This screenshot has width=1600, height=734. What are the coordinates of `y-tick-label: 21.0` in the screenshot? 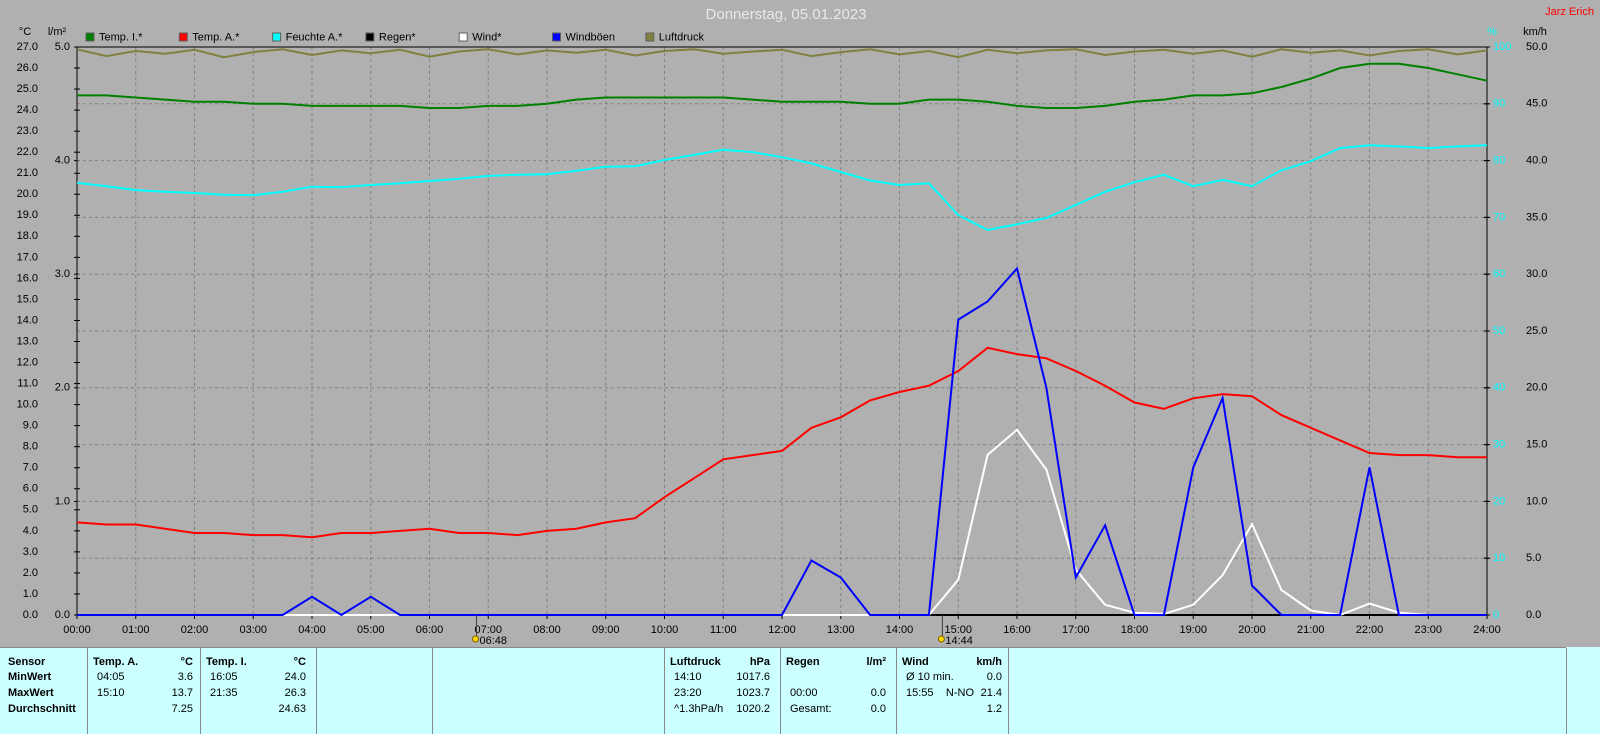 It's located at (27, 173).